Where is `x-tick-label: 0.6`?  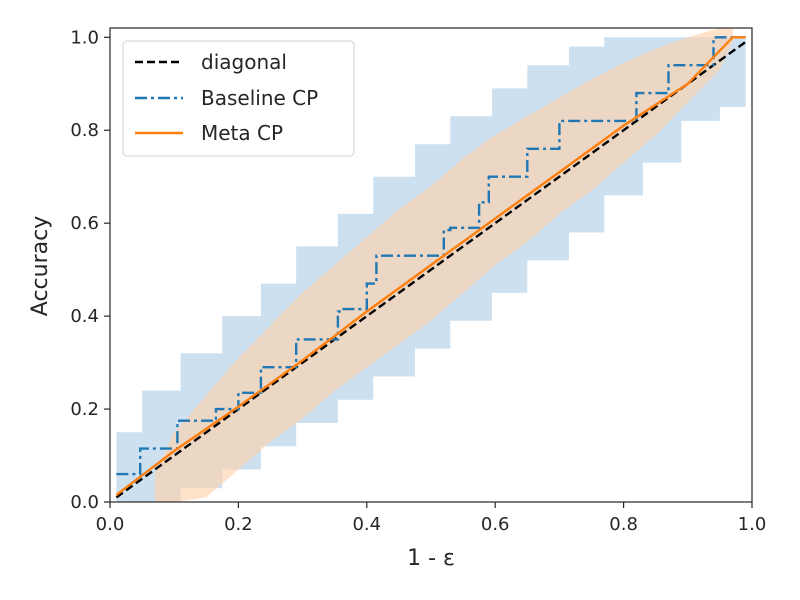
x-tick-label: 0.6 is located at coordinates (495, 524).